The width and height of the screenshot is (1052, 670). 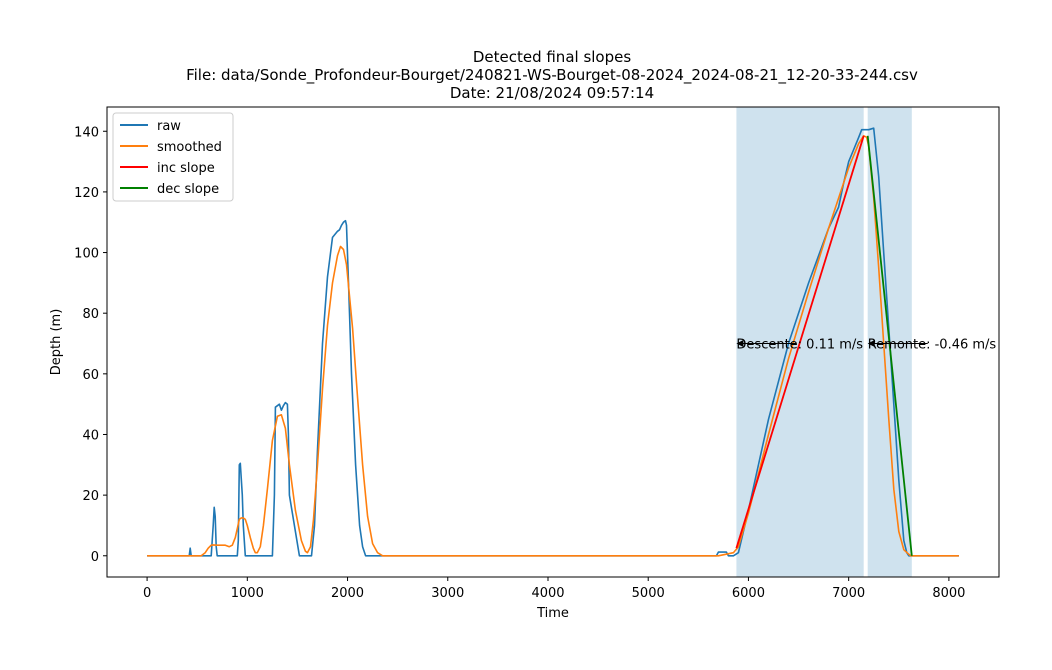 I want to click on series-line-dec-slope, so click(x=889, y=345).